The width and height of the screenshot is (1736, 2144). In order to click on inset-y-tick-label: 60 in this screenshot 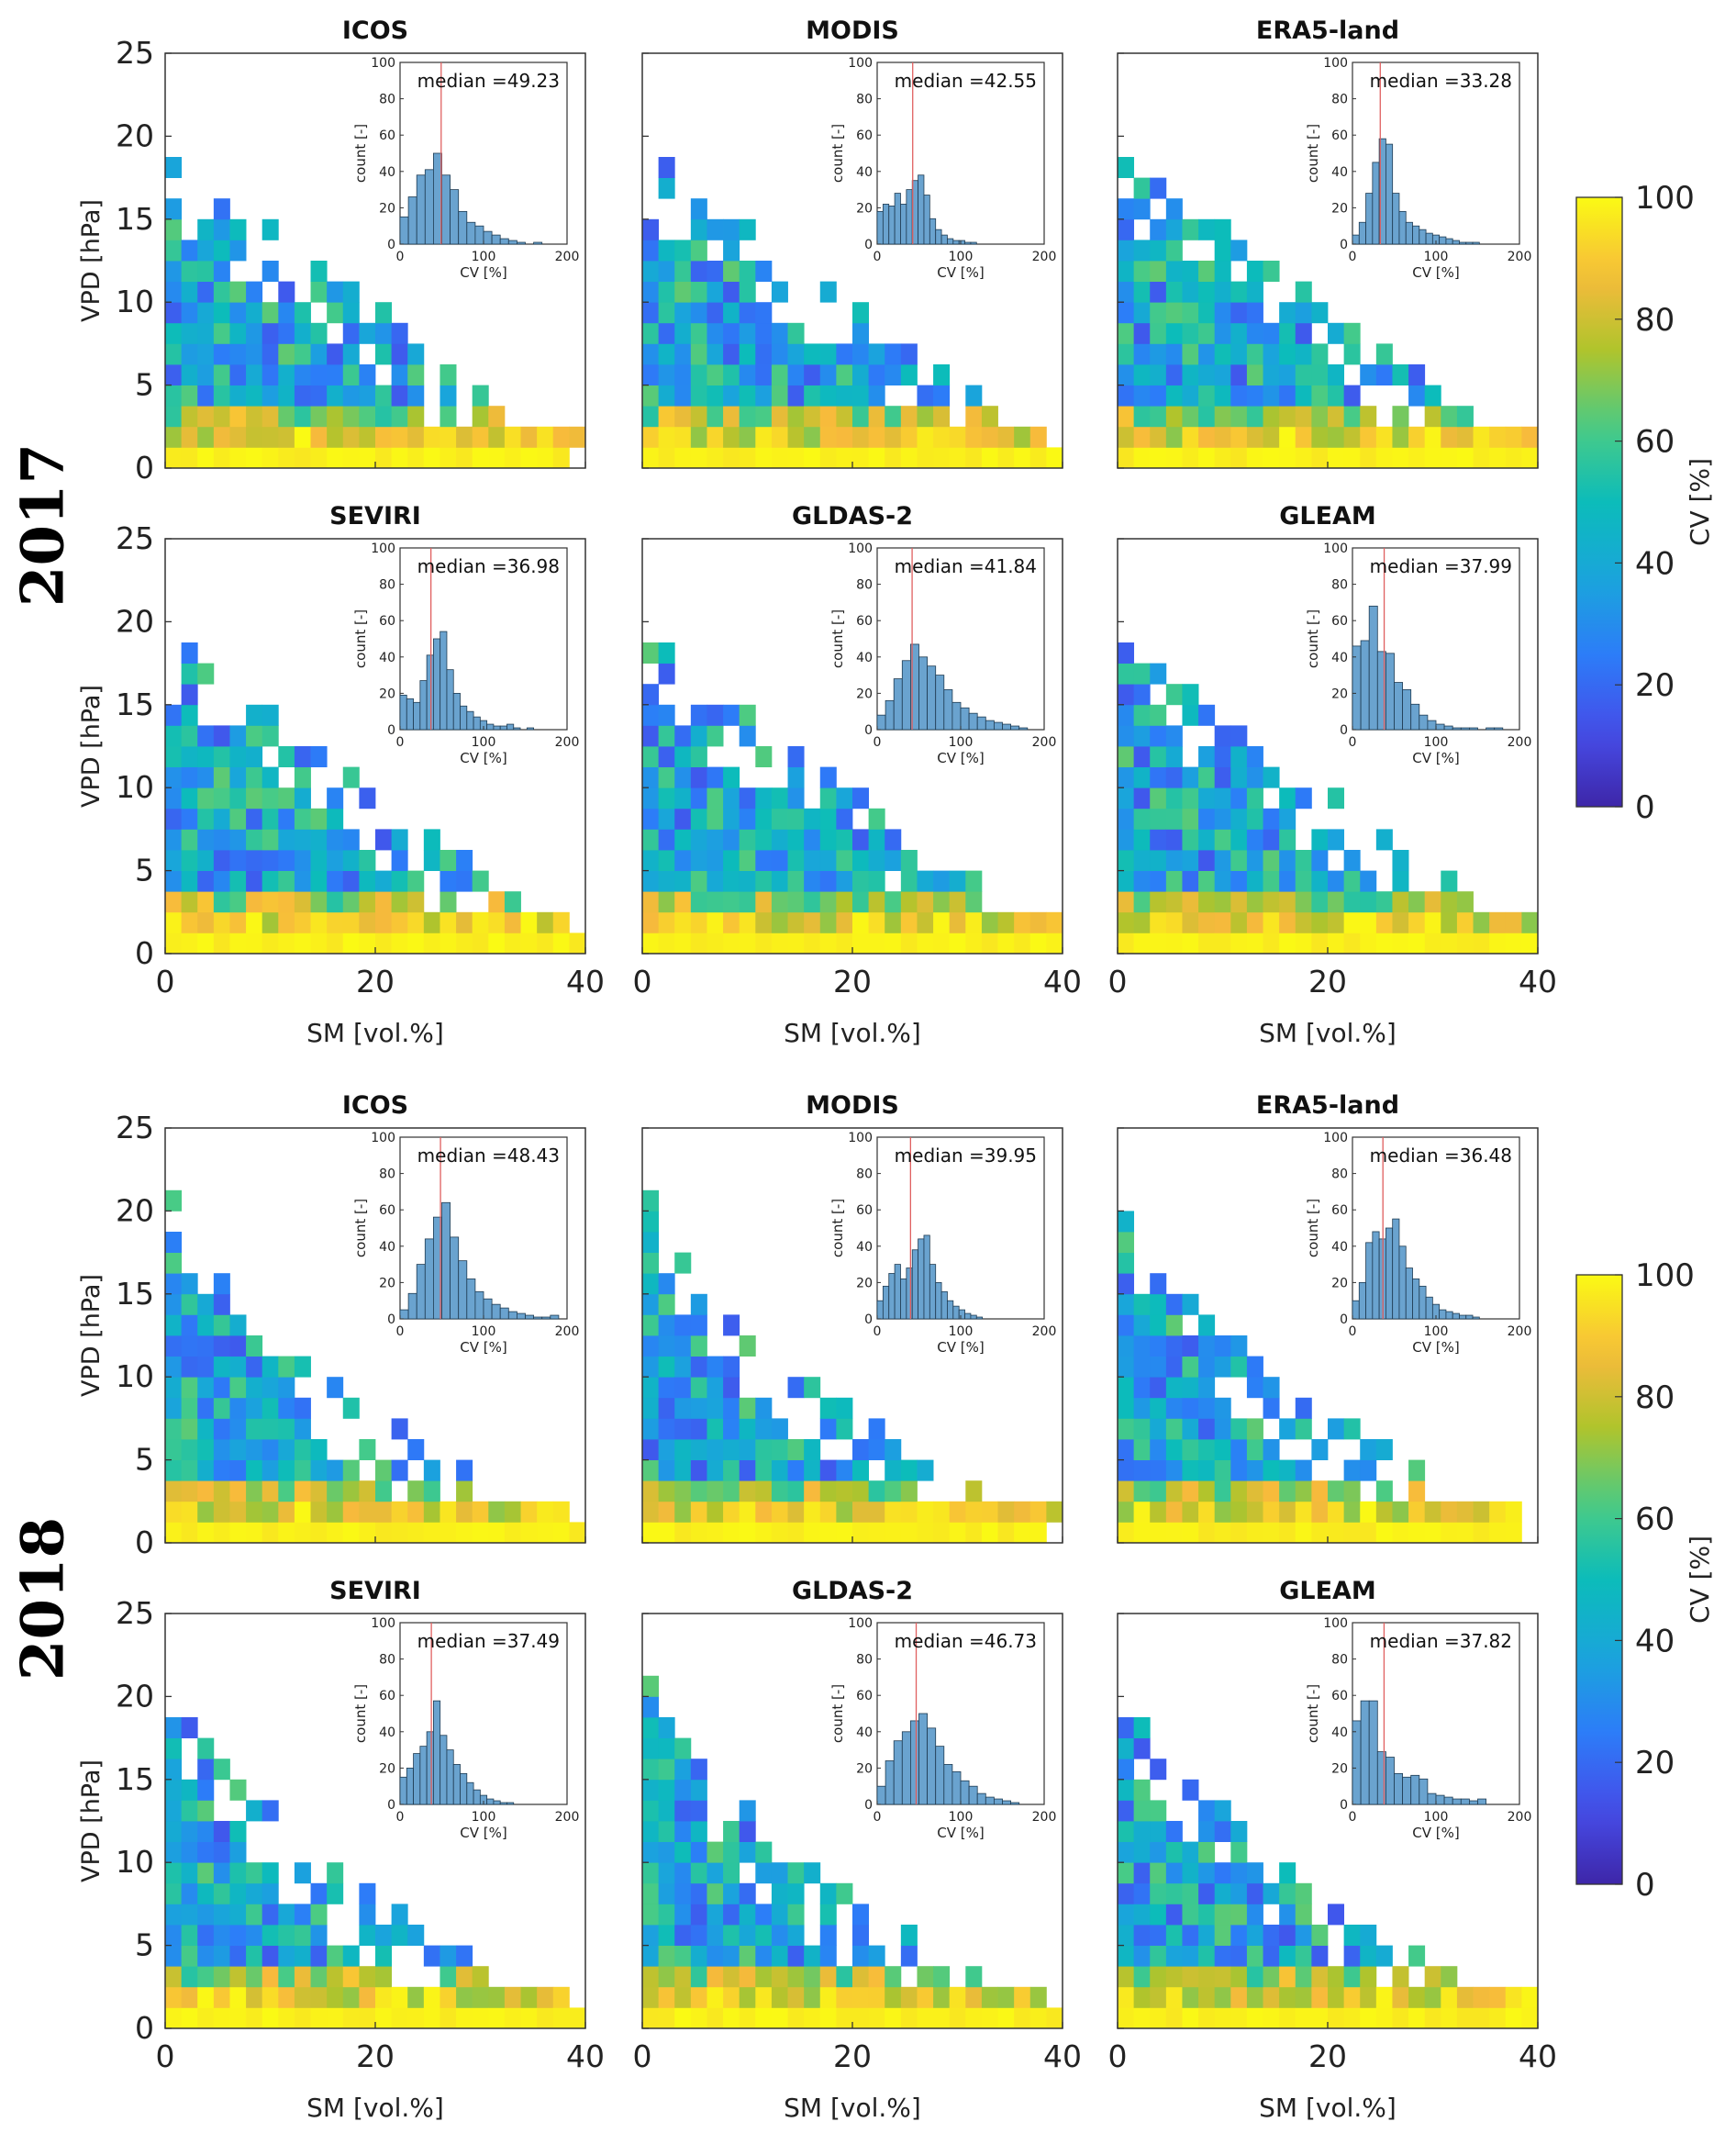, I will do `click(1339, 135)`.